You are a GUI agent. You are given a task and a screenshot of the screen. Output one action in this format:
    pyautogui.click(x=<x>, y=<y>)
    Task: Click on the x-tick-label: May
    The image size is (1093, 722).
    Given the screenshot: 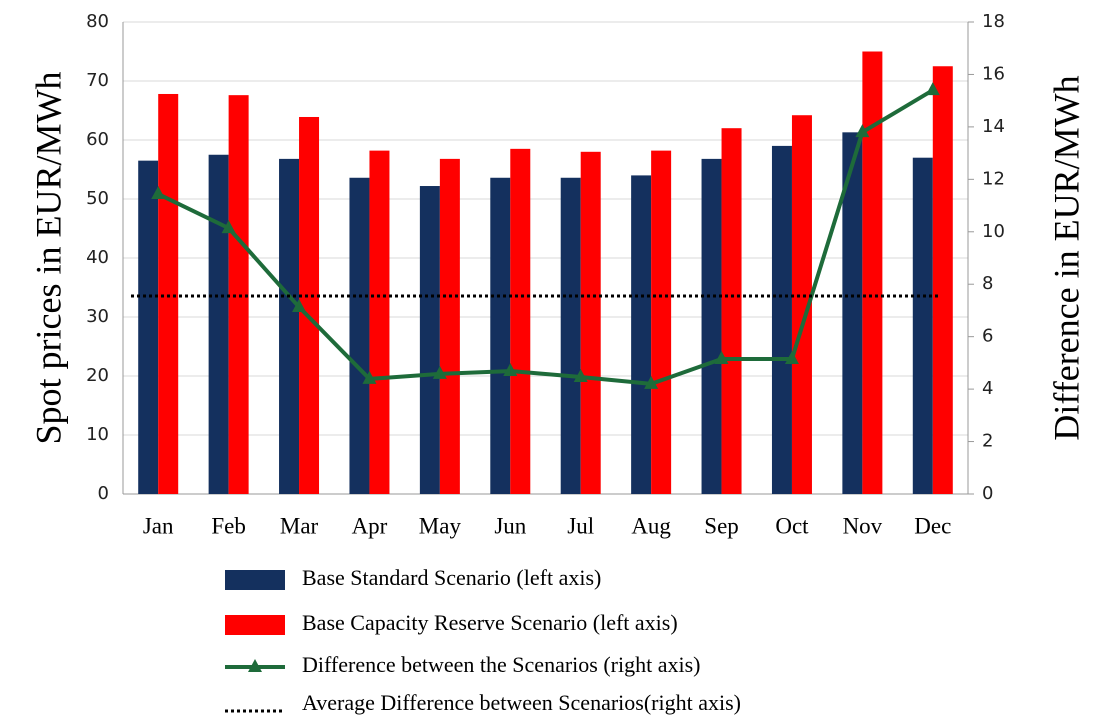 What is the action you would take?
    pyautogui.click(x=440, y=525)
    